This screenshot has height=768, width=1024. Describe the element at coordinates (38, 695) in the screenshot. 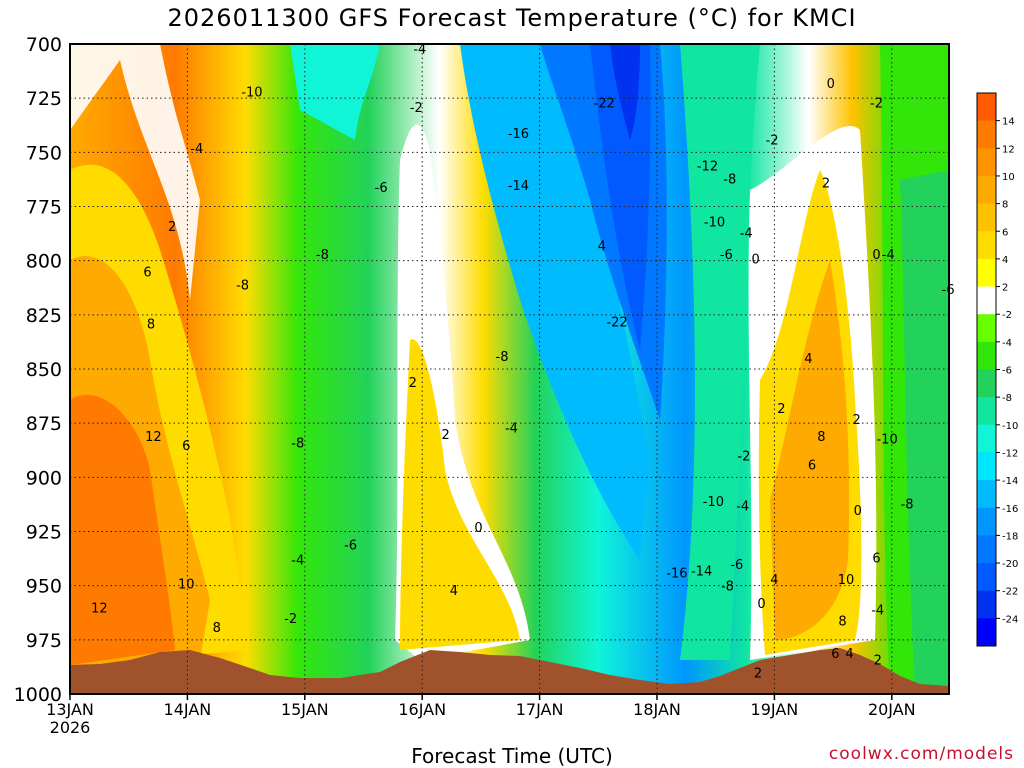

I see `y-tick-label: 1000` at that location.